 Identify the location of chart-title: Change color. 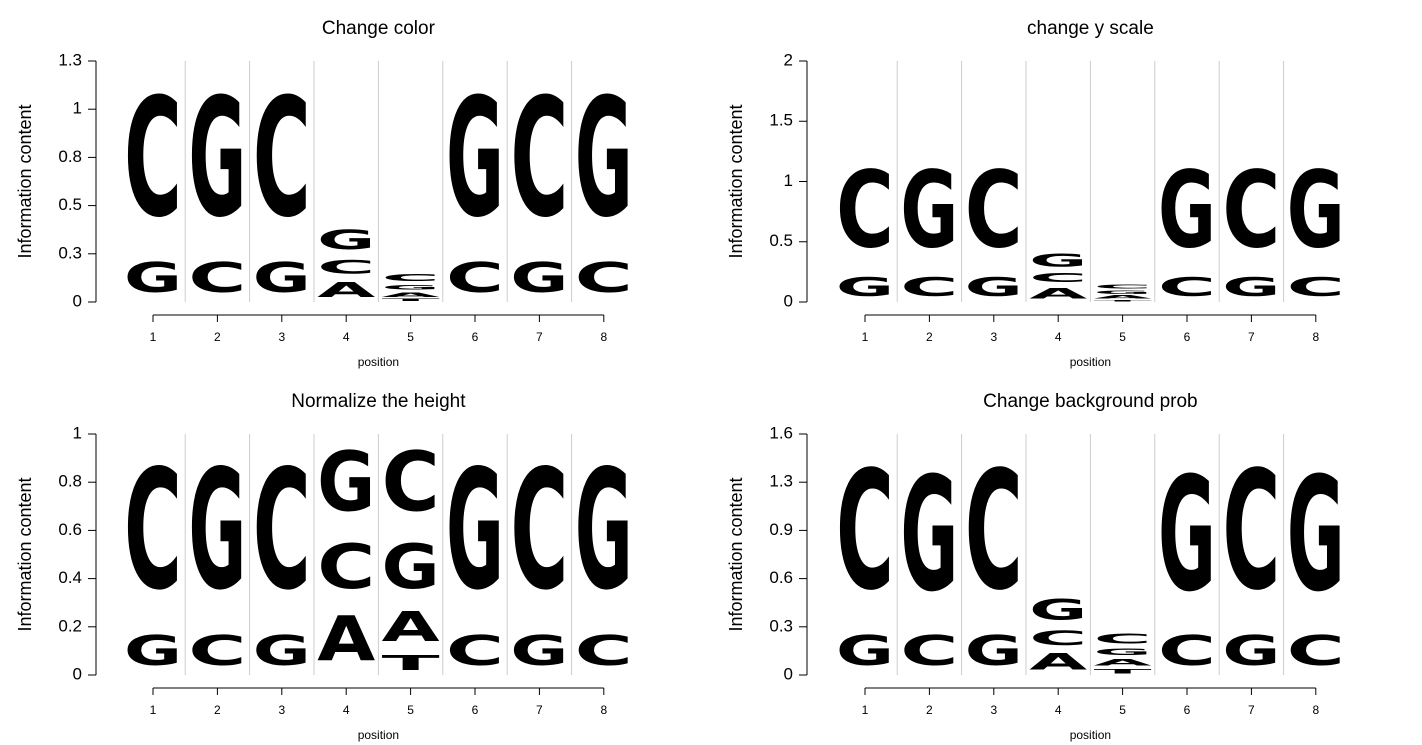
(379, 28).